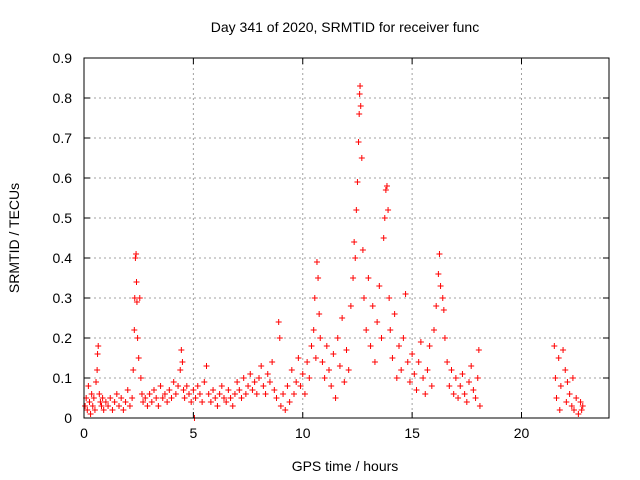 This screenshot has width=640, height=480. I want to click on x-tick-label: 10, so click(303, 433).